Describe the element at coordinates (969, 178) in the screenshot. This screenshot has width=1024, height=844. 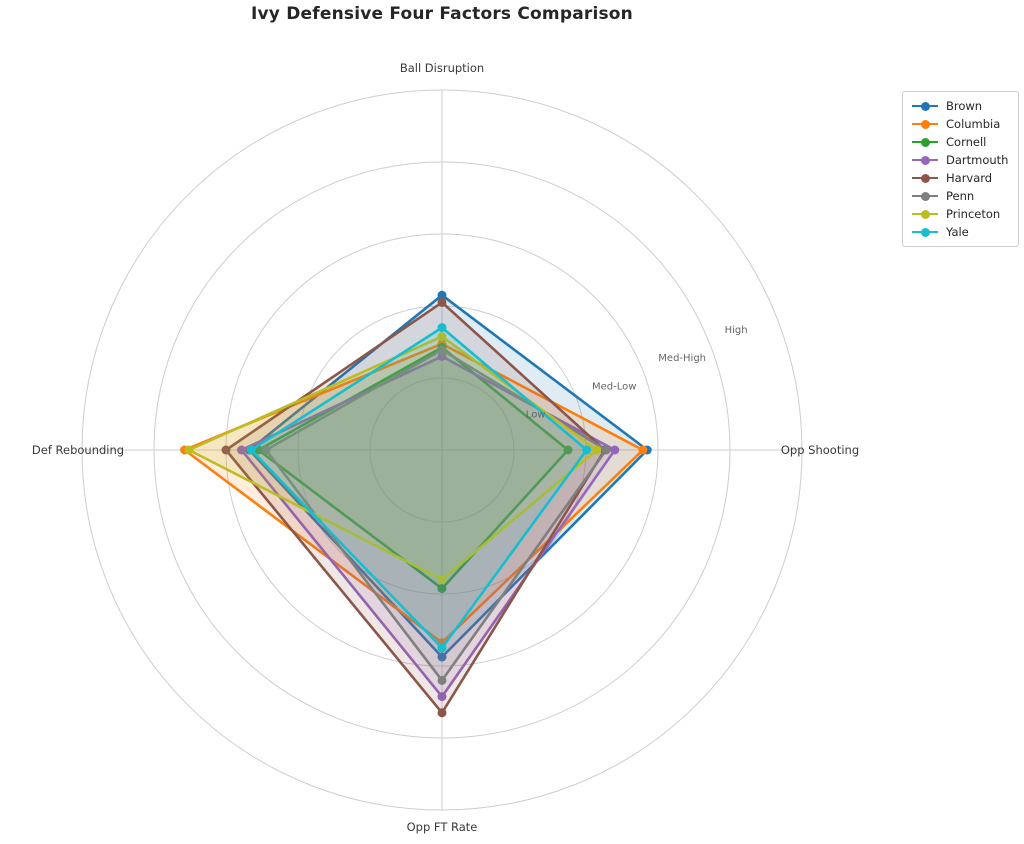
I see `legend-label: Harvard` at that location.